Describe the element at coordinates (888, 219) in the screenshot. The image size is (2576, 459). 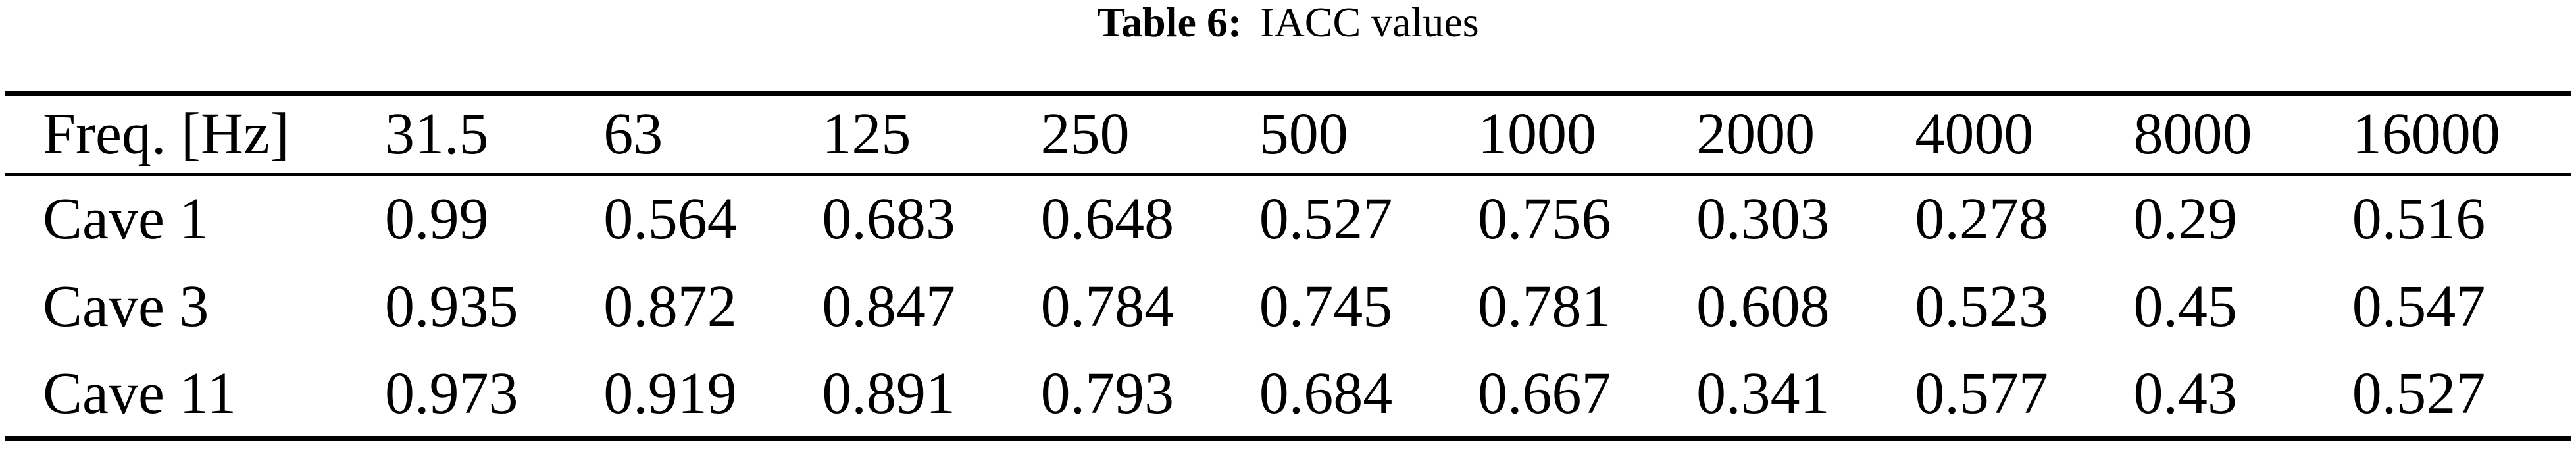
I see `table-cell: 0.683` at that location.